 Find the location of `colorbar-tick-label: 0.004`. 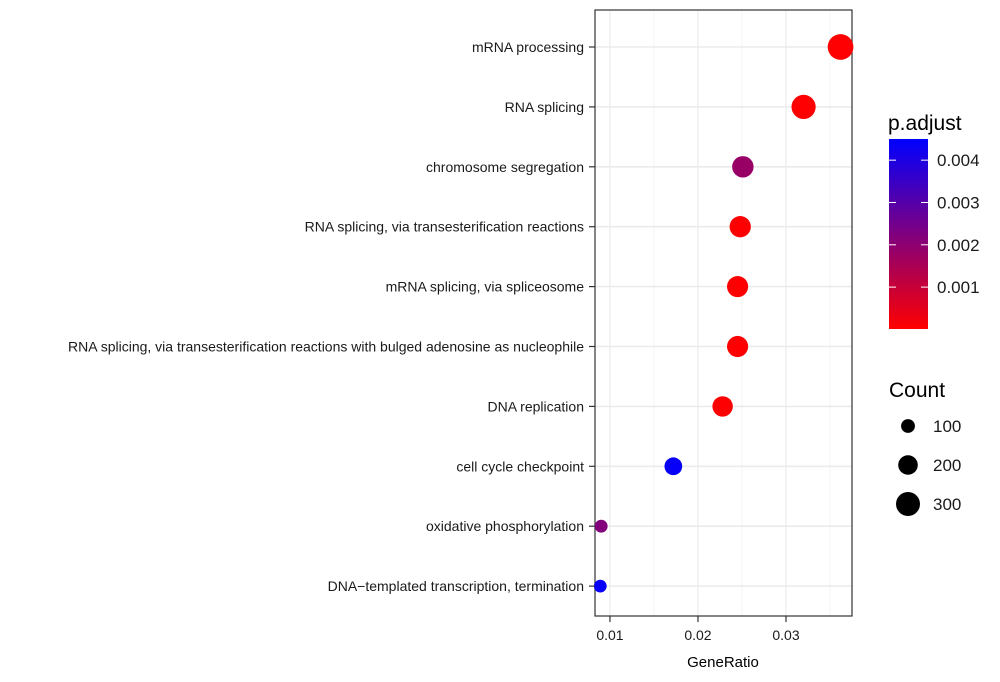

colorbar-tick-label: 0.004 is located at coordinates (958, 160).